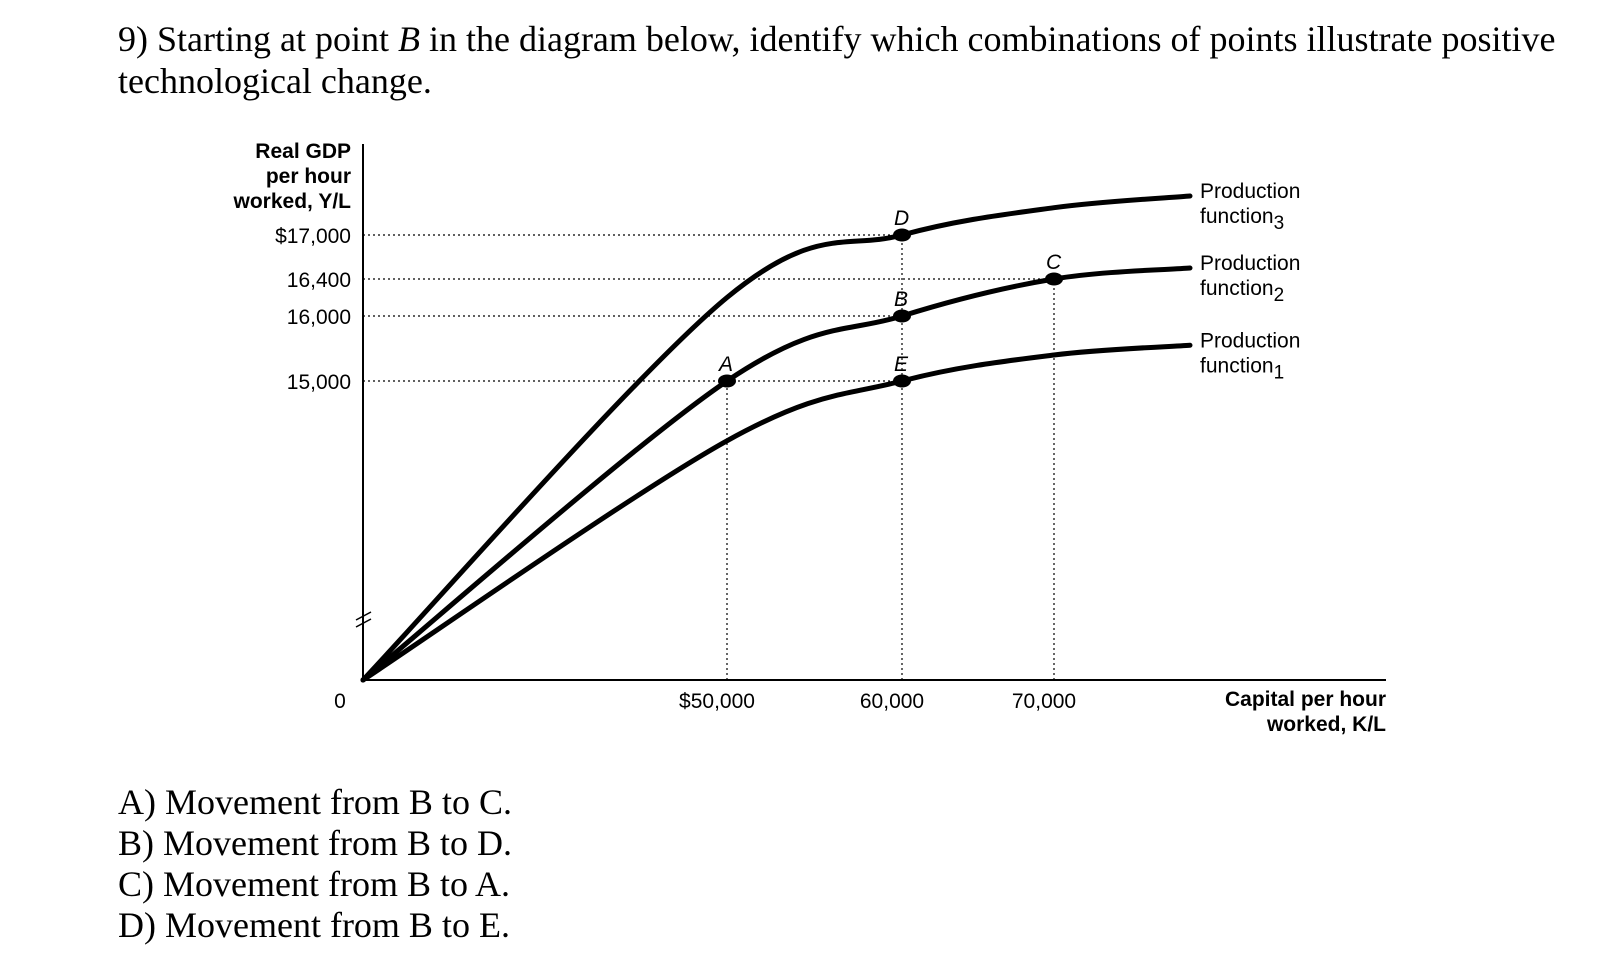 The image size is (1622, 964). I want to click on choice-c: C) Movement from B to A., so click(314, 884).